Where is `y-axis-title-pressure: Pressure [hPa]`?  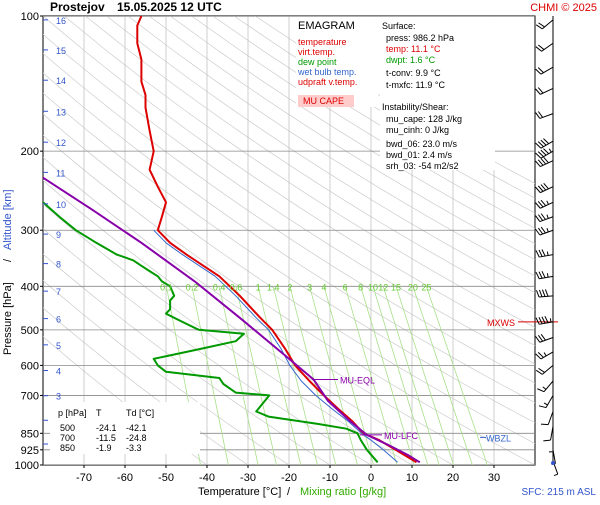 y-axis-title-pressure: Pressure [hPa] is located at coordinates (8, 318).